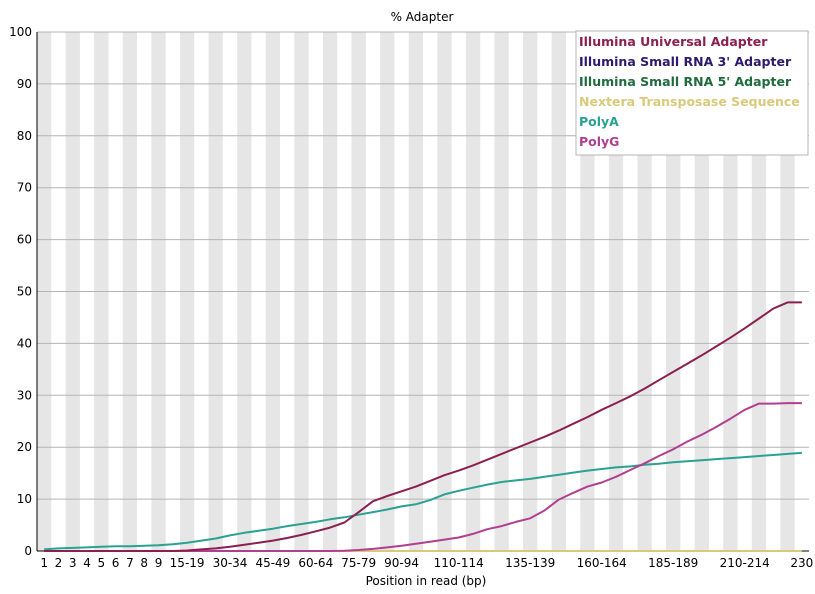 The height and width of the screenshot is (594, 815). I want to click on x-tick-label: 185-189, so click(673, 563).